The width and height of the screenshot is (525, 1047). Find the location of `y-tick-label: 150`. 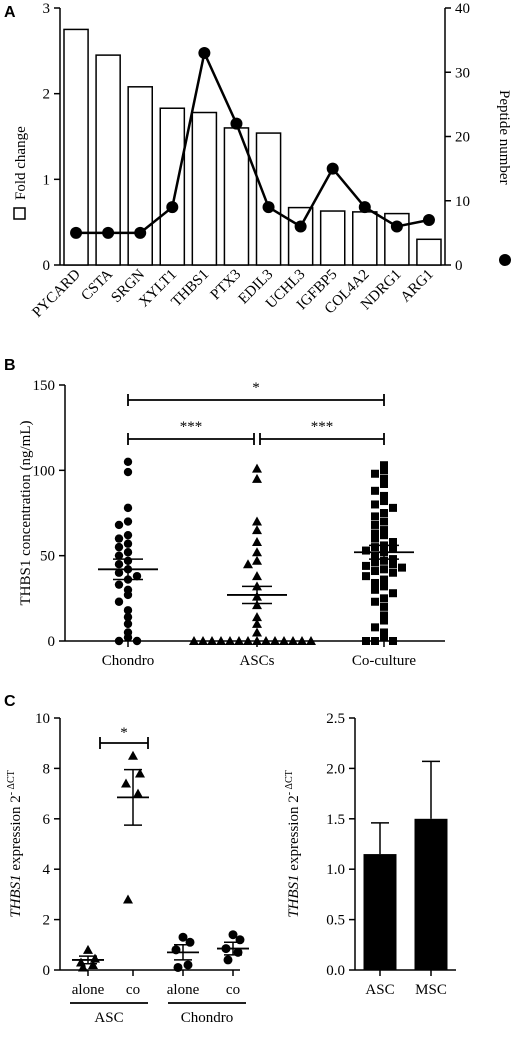

y-tick-label: 150 is located at coordinates (44, 386).